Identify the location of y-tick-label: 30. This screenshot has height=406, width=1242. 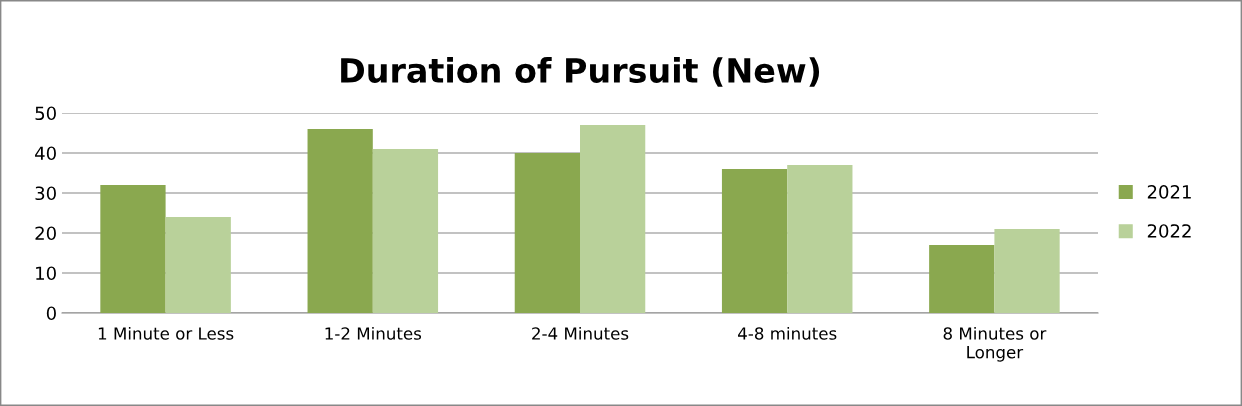
(45, 193).